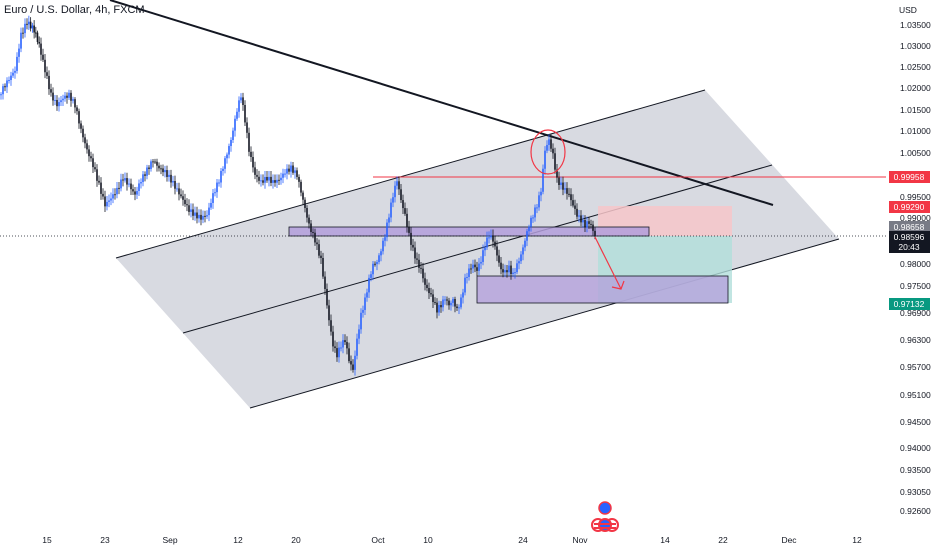 This screenshot has height=550, width=932. I want to click on demand-zone, so click(602, 289).